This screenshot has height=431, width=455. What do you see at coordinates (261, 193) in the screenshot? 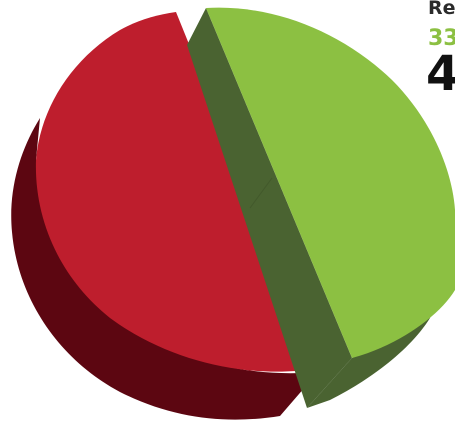
I see `slice-green-edge-line` at bounding box center [261, 193].